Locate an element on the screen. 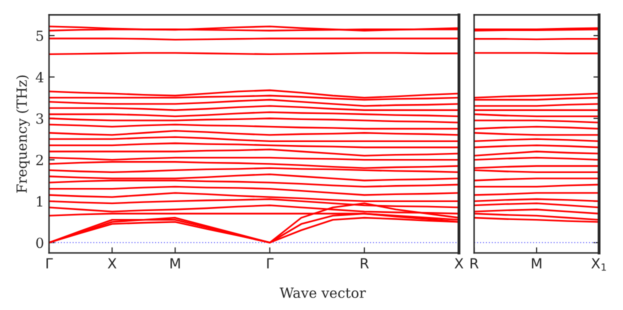 This screenshot has width=623, height=310. y-tick-label: 2 is located at coordinates (39, 160).